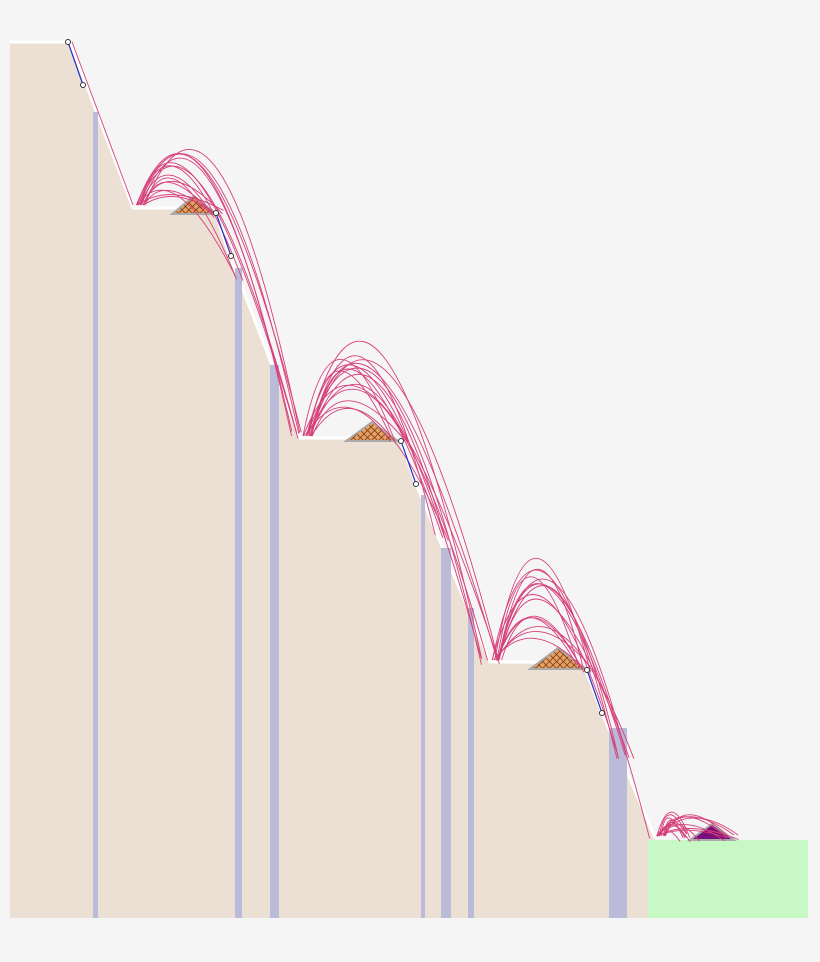  I want to click on deposit-zone, so click(728, 879).